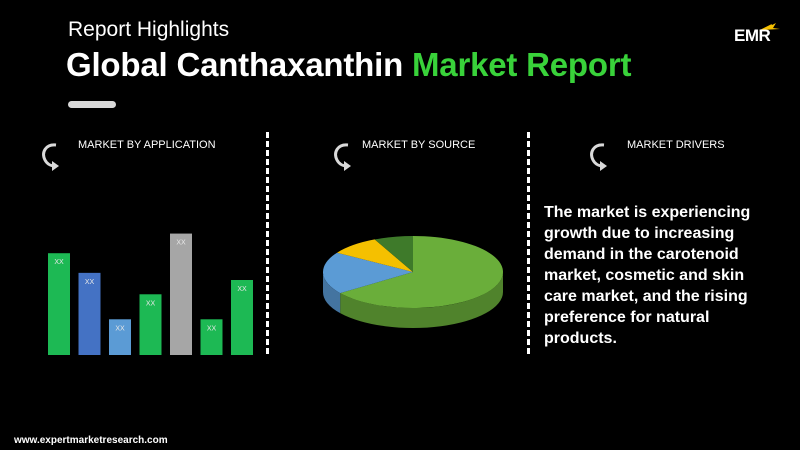 The image size is (800, 450). What do you see at coordinates (522, 64) in the screenshot?
I see `title-green-part: Market Report` at bounding box center [522, 64].